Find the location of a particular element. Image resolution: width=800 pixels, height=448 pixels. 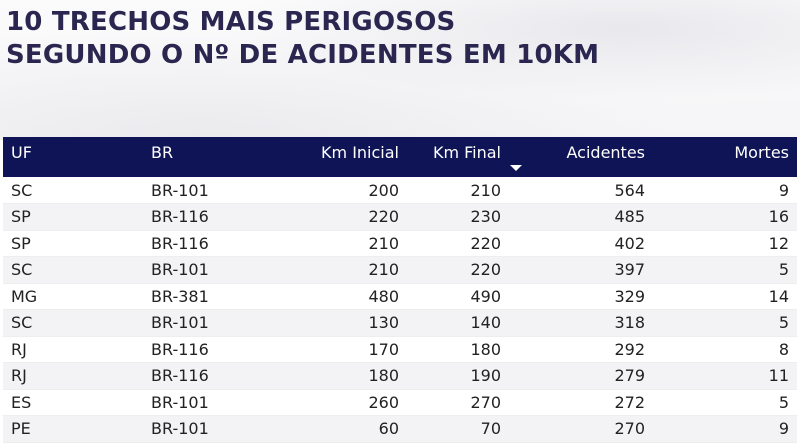

cell-uf: ES is located at coordinates (73, 402).